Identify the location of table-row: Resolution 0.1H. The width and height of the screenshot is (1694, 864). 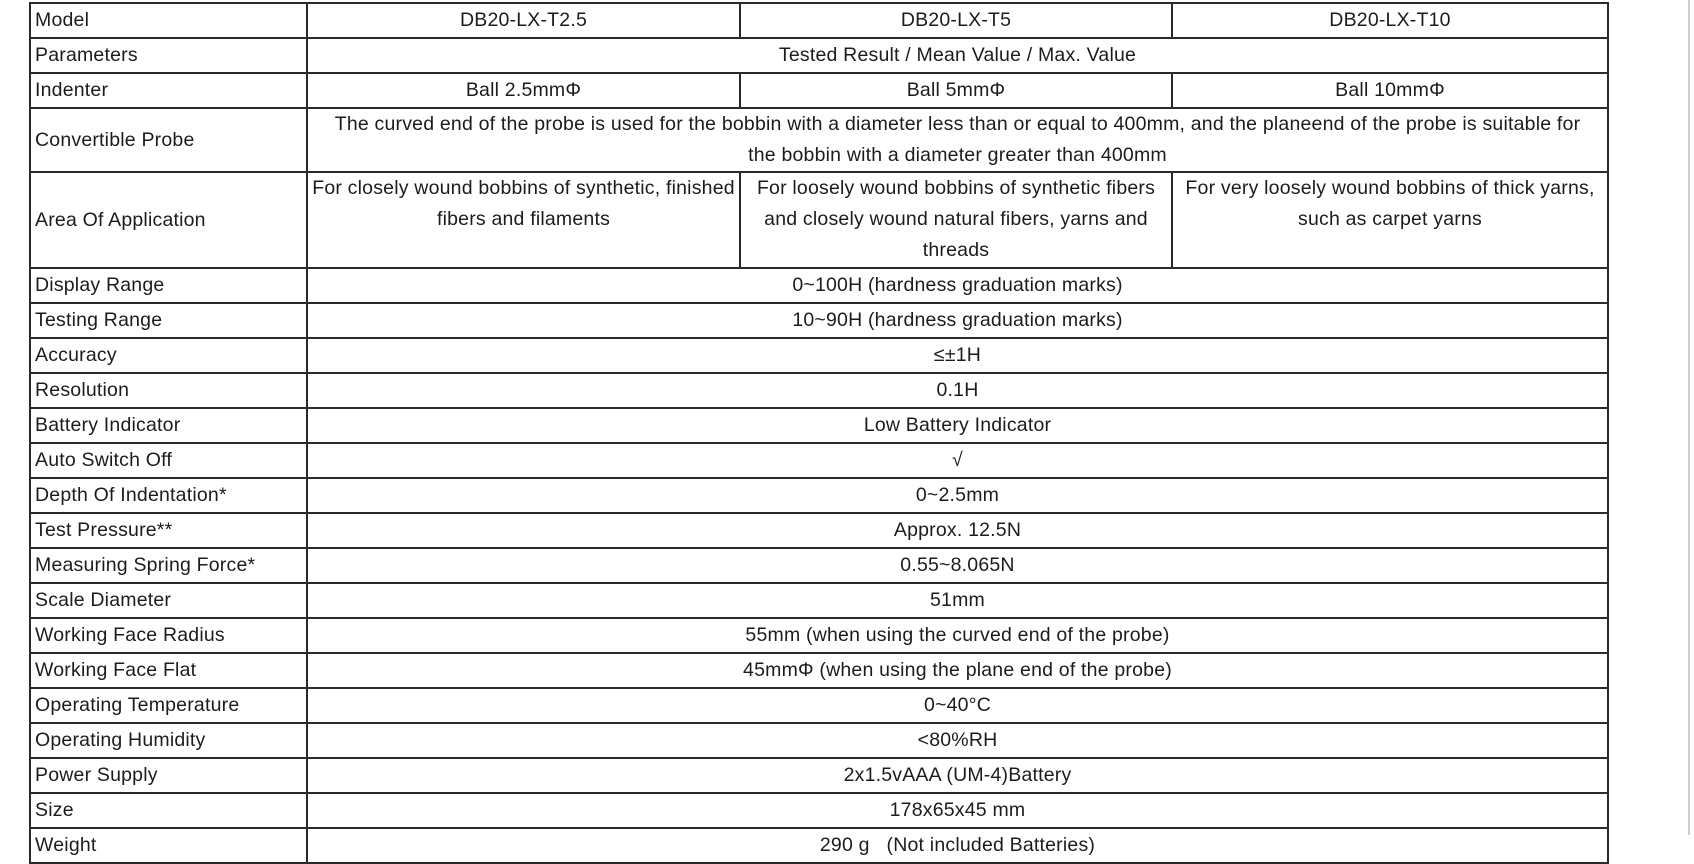
(819, 390).